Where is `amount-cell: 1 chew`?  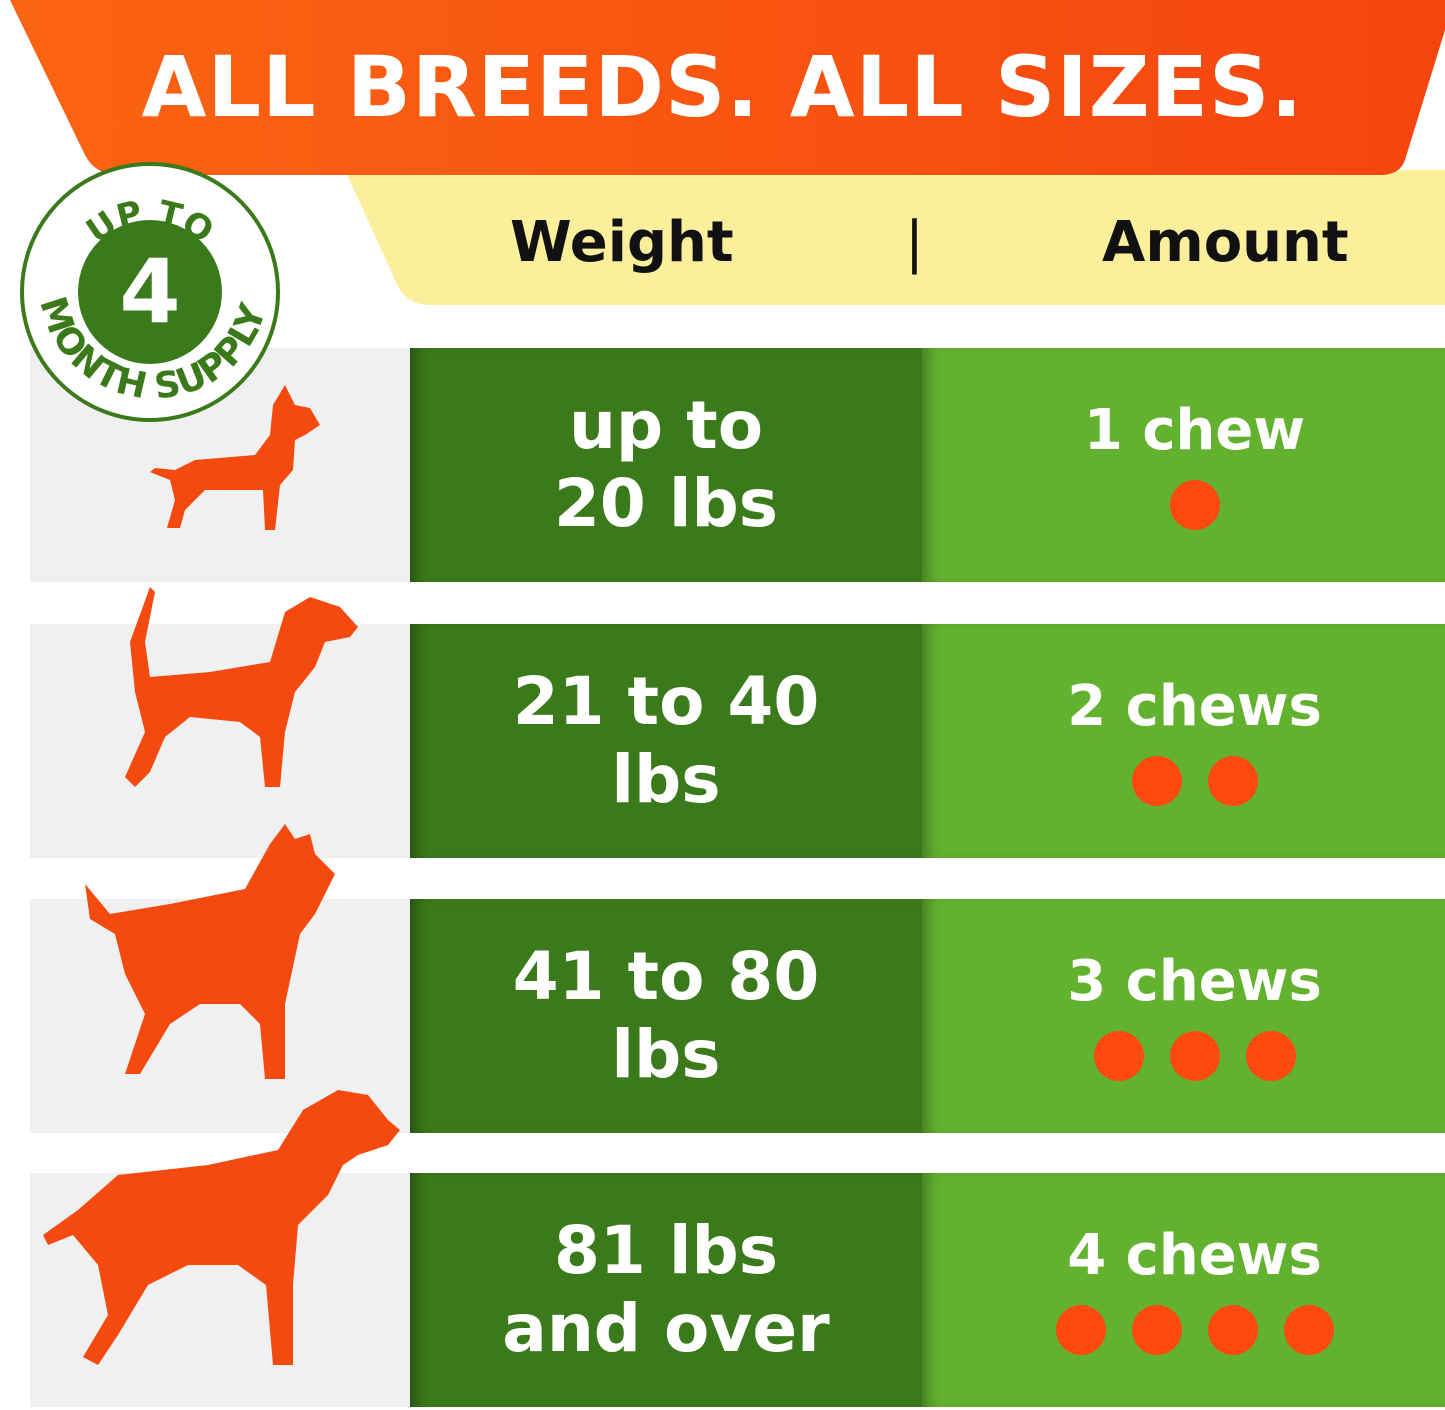
amount-cell: 1 chew is located at coordinates (1183, 465).